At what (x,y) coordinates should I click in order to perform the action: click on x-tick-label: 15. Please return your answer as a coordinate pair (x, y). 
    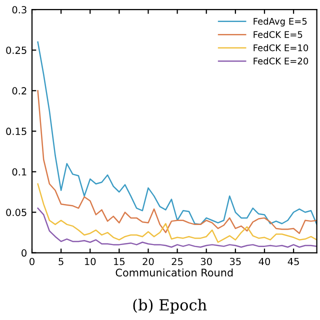
    Looking at the image, I should click on (119, 262).